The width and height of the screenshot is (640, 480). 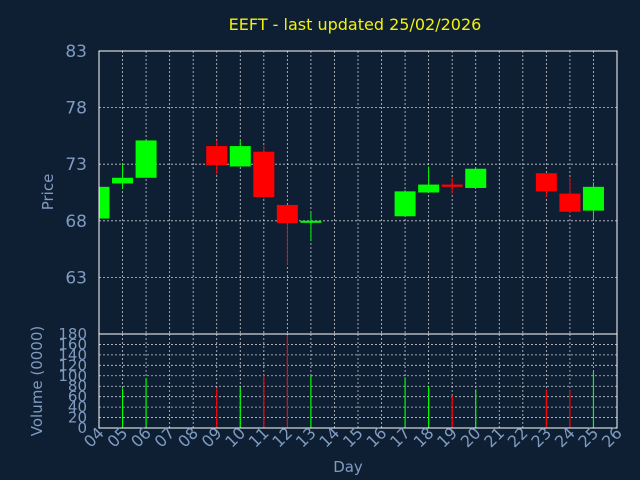 What do you see at coordinates (72, 344) in the screenshot?
I see `volume-tick-label: 160` at bounding box center [72, 344].